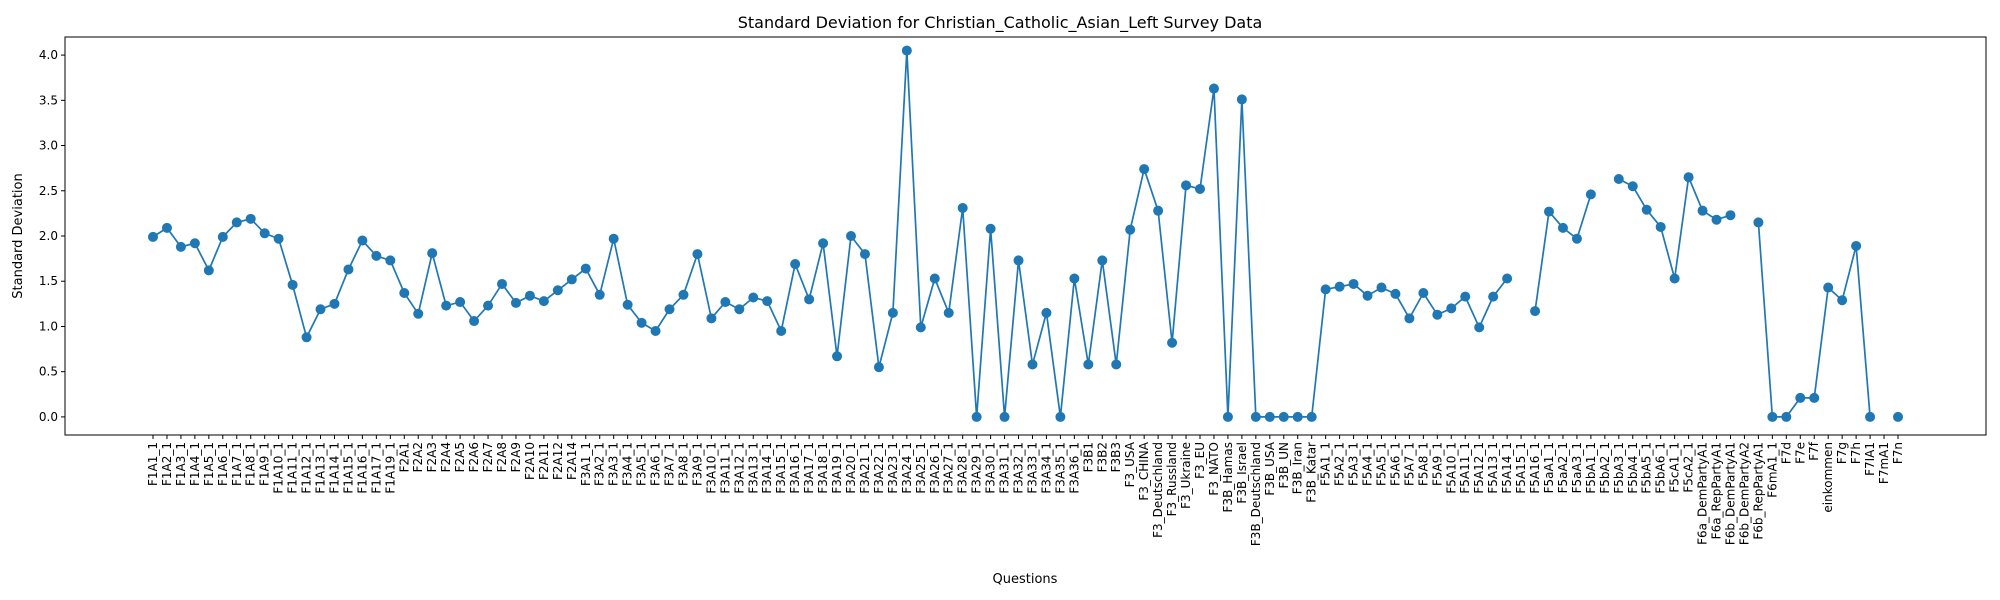 Image resolution: width=2000 pixels, height=600 pixels. I want to click on x-tick-label: F5A4_1, so click(1368, 464).